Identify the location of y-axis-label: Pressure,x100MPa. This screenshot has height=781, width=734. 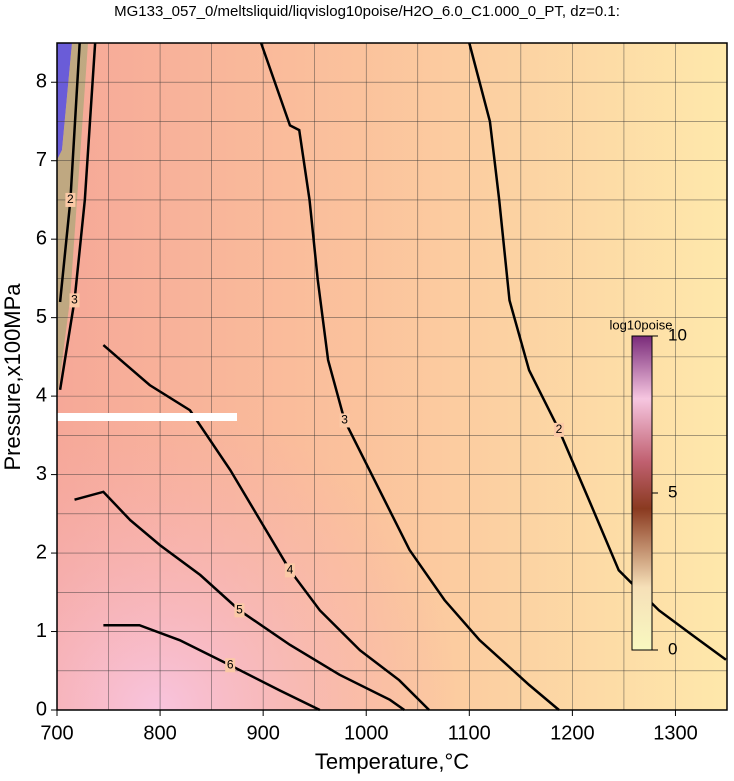
(12, 377).